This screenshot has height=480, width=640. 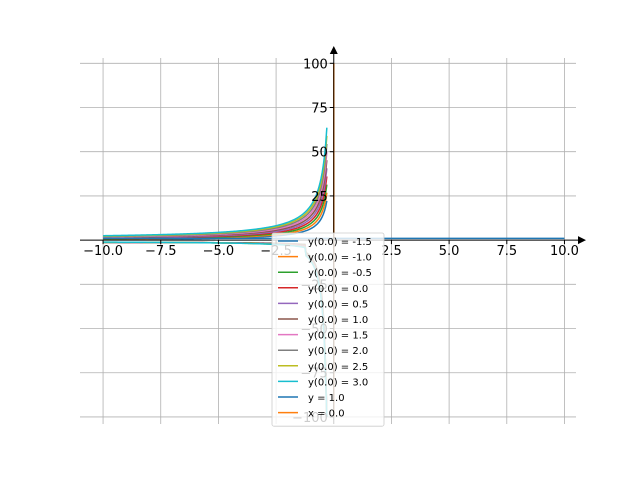 I want to click on legend-label: y(0.0) = 0.5, so click(x=338, y=304).